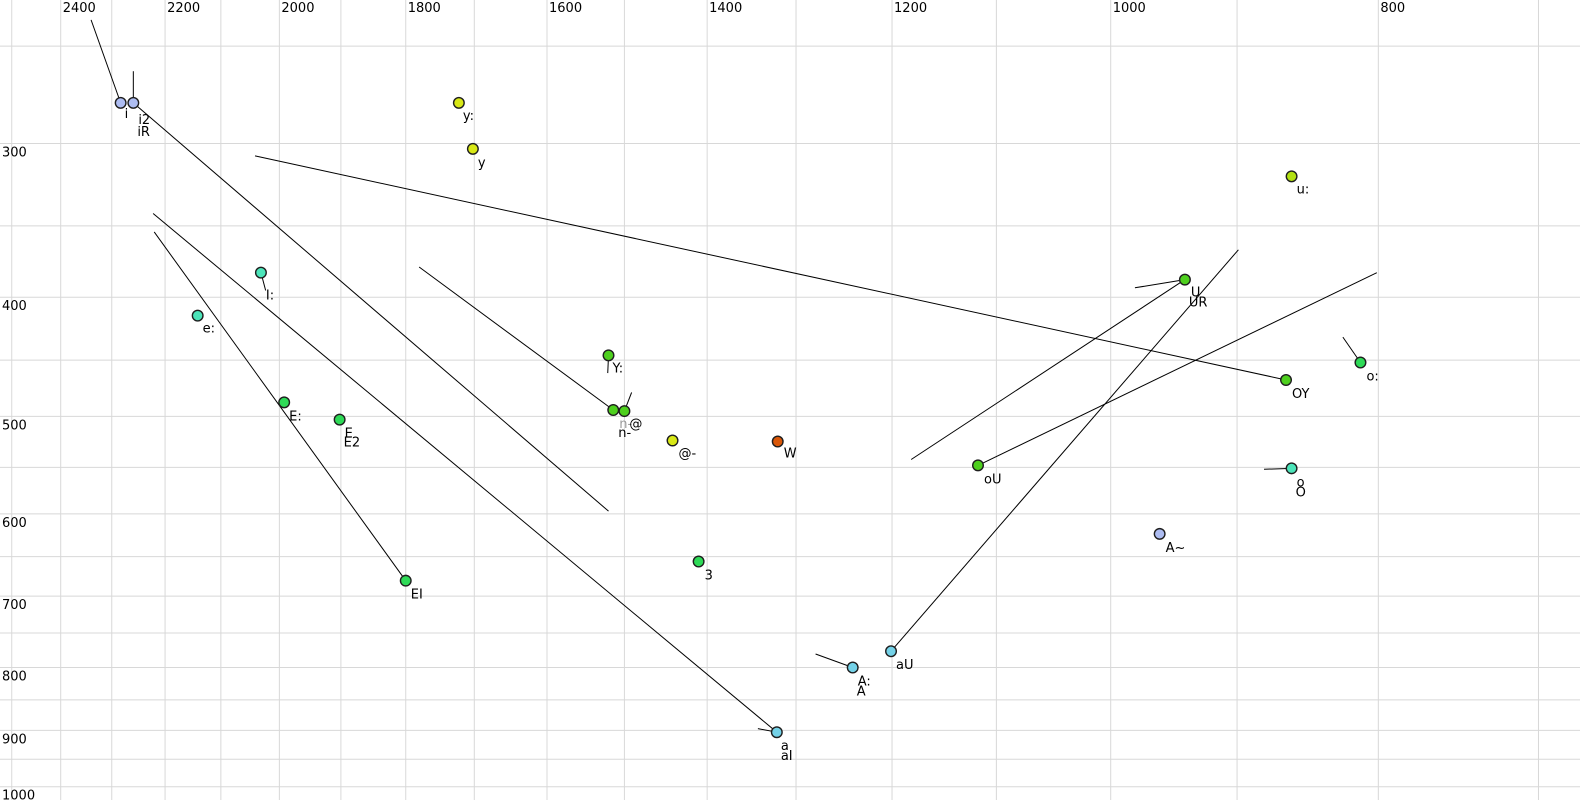 Image resolution: width=1580 pixels, height=800 pixels. What do you see at coordinates (197, 315) in the screenshot?
I see `data-point-e-long` at bounding box center [197, 315].